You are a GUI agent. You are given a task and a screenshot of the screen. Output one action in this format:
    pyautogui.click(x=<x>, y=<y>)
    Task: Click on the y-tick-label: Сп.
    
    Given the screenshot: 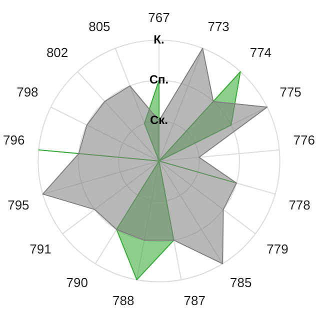 What is the action you would take?
    pyautogui.click(x=159, y=79)
    